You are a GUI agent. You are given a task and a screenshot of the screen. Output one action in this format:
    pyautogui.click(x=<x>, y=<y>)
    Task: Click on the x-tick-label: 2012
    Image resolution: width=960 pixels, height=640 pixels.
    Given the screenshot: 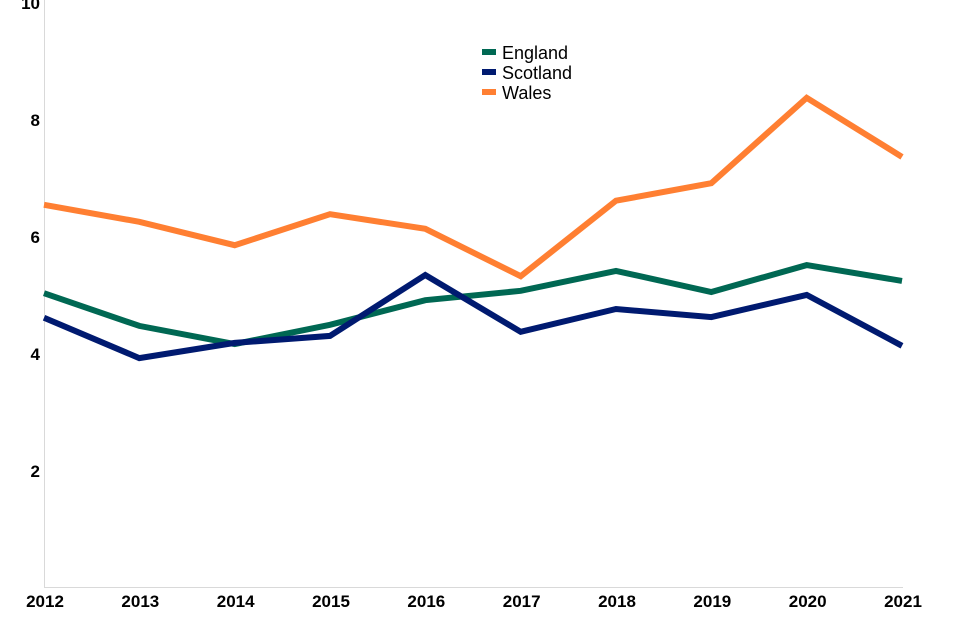 What is the action you would take?
    pyautogui.click(x=45, y=601)
    